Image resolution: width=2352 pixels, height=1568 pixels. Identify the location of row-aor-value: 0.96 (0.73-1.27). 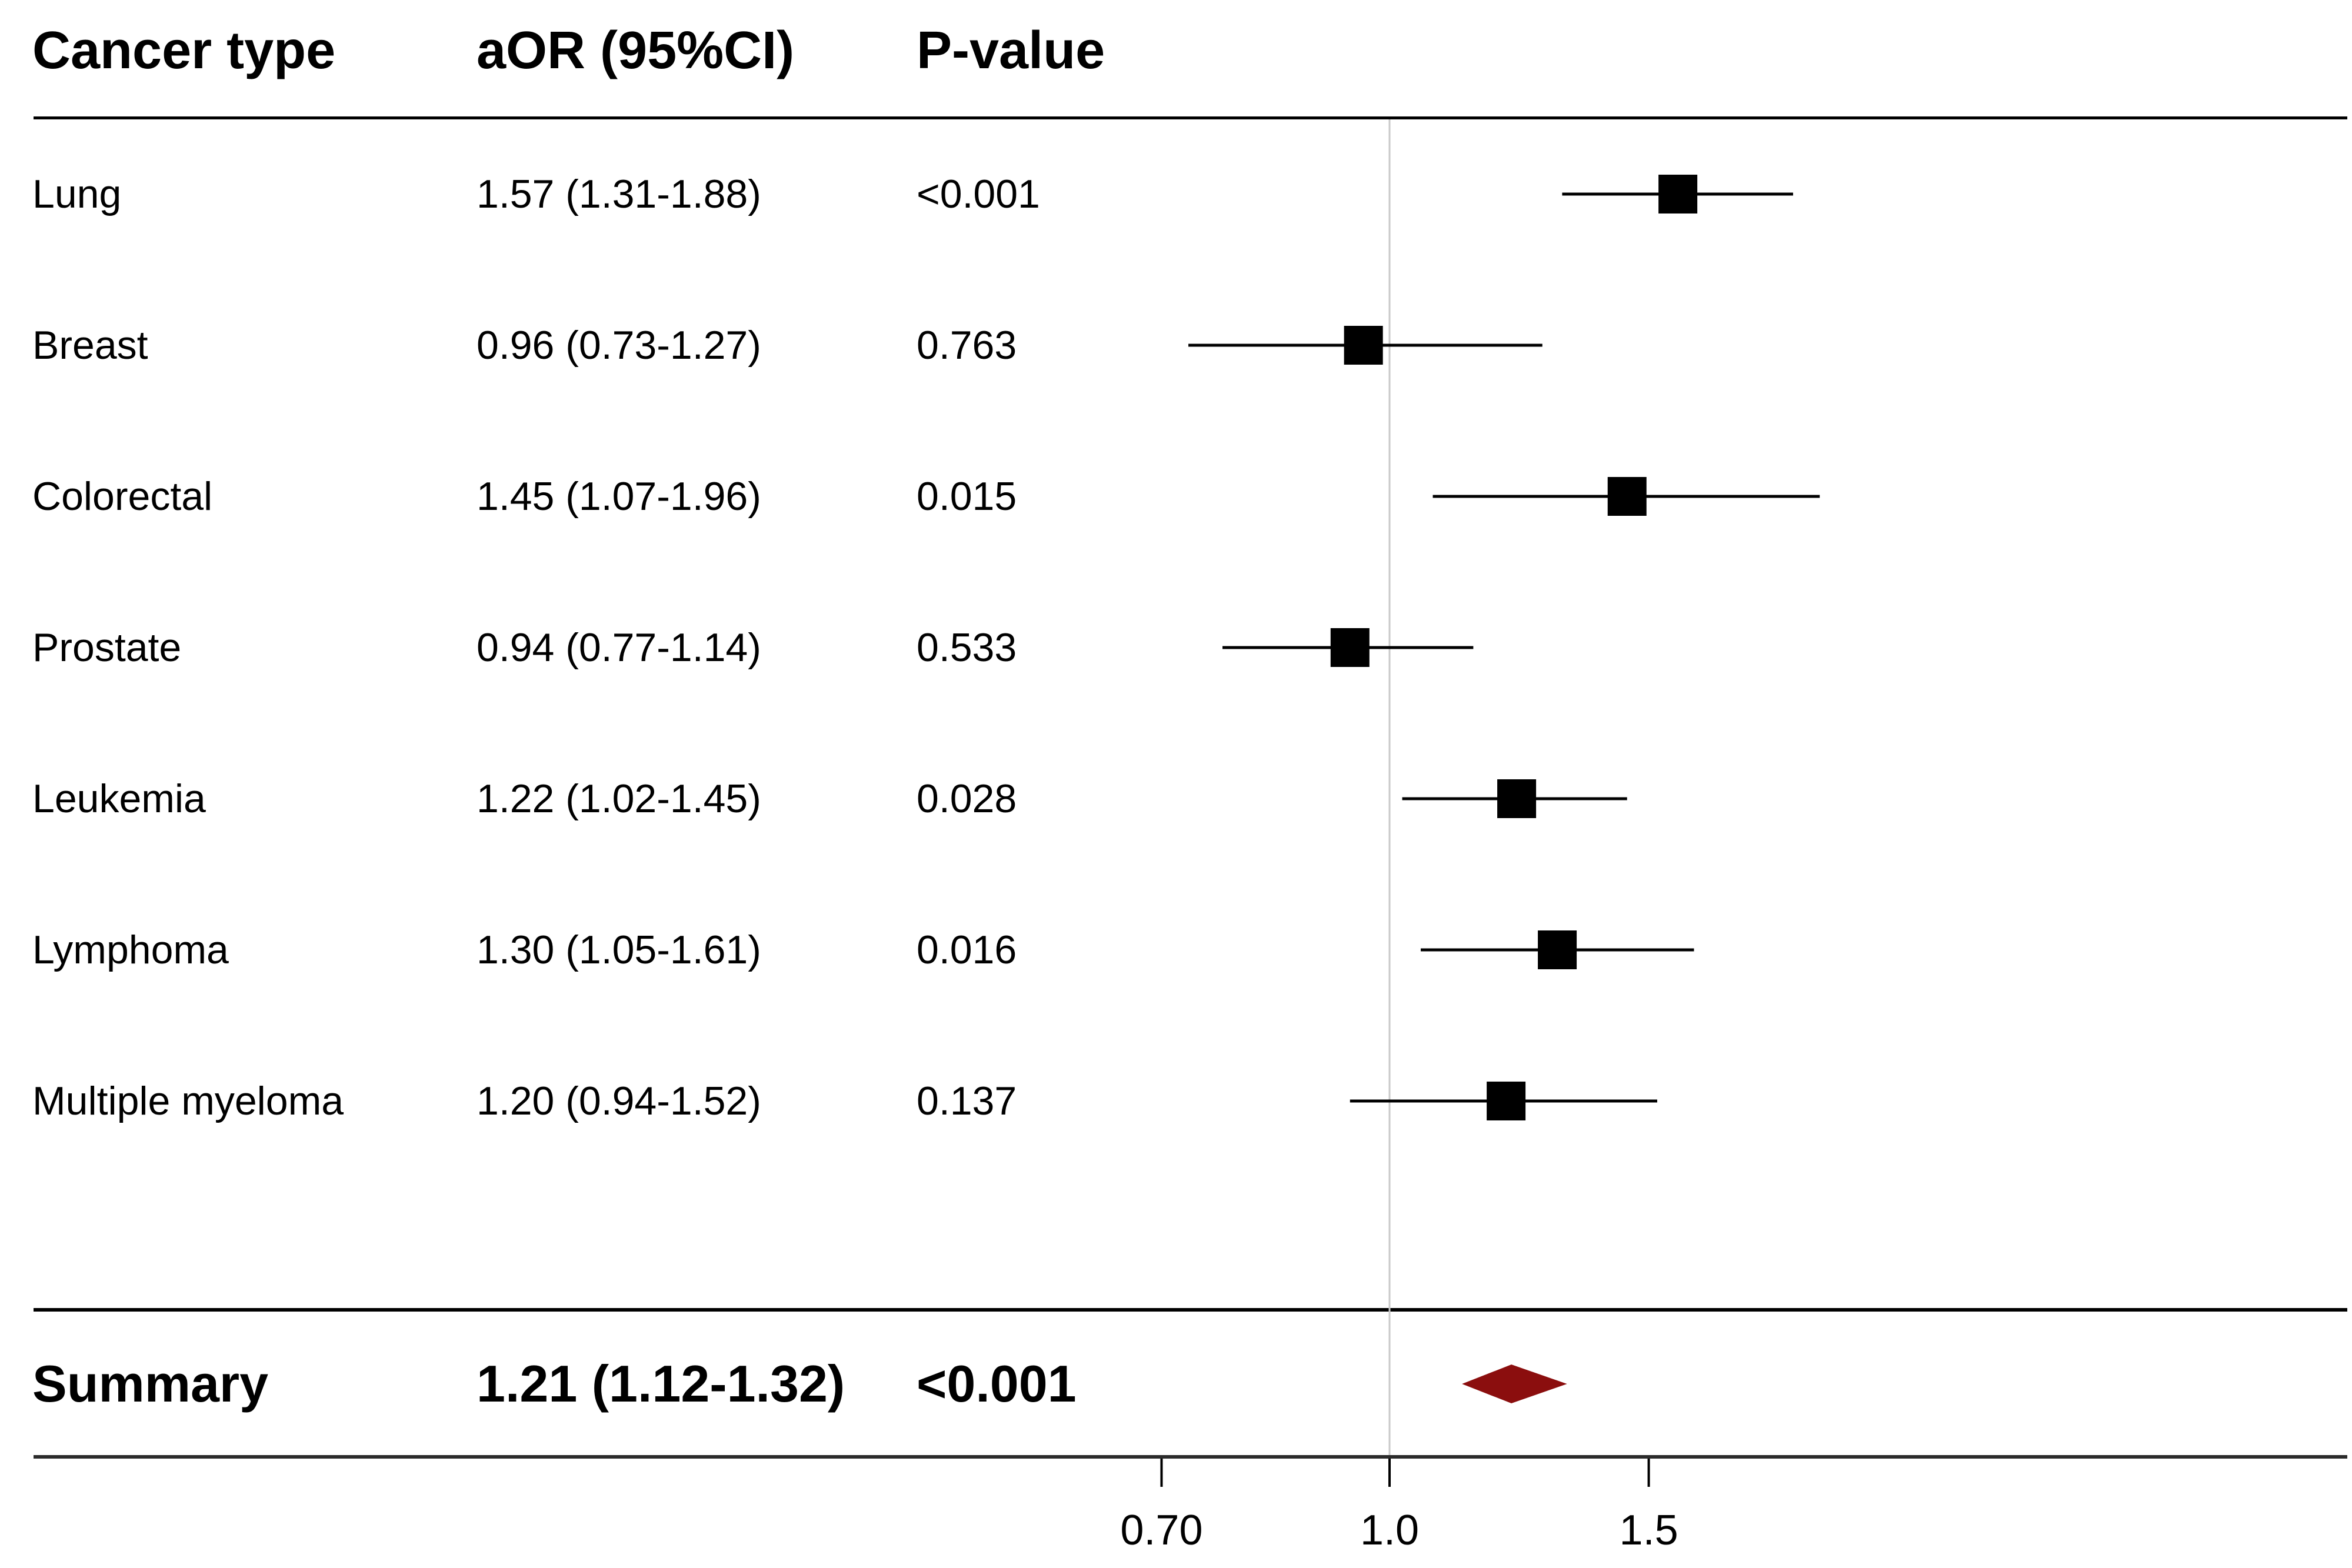
(619, 345).